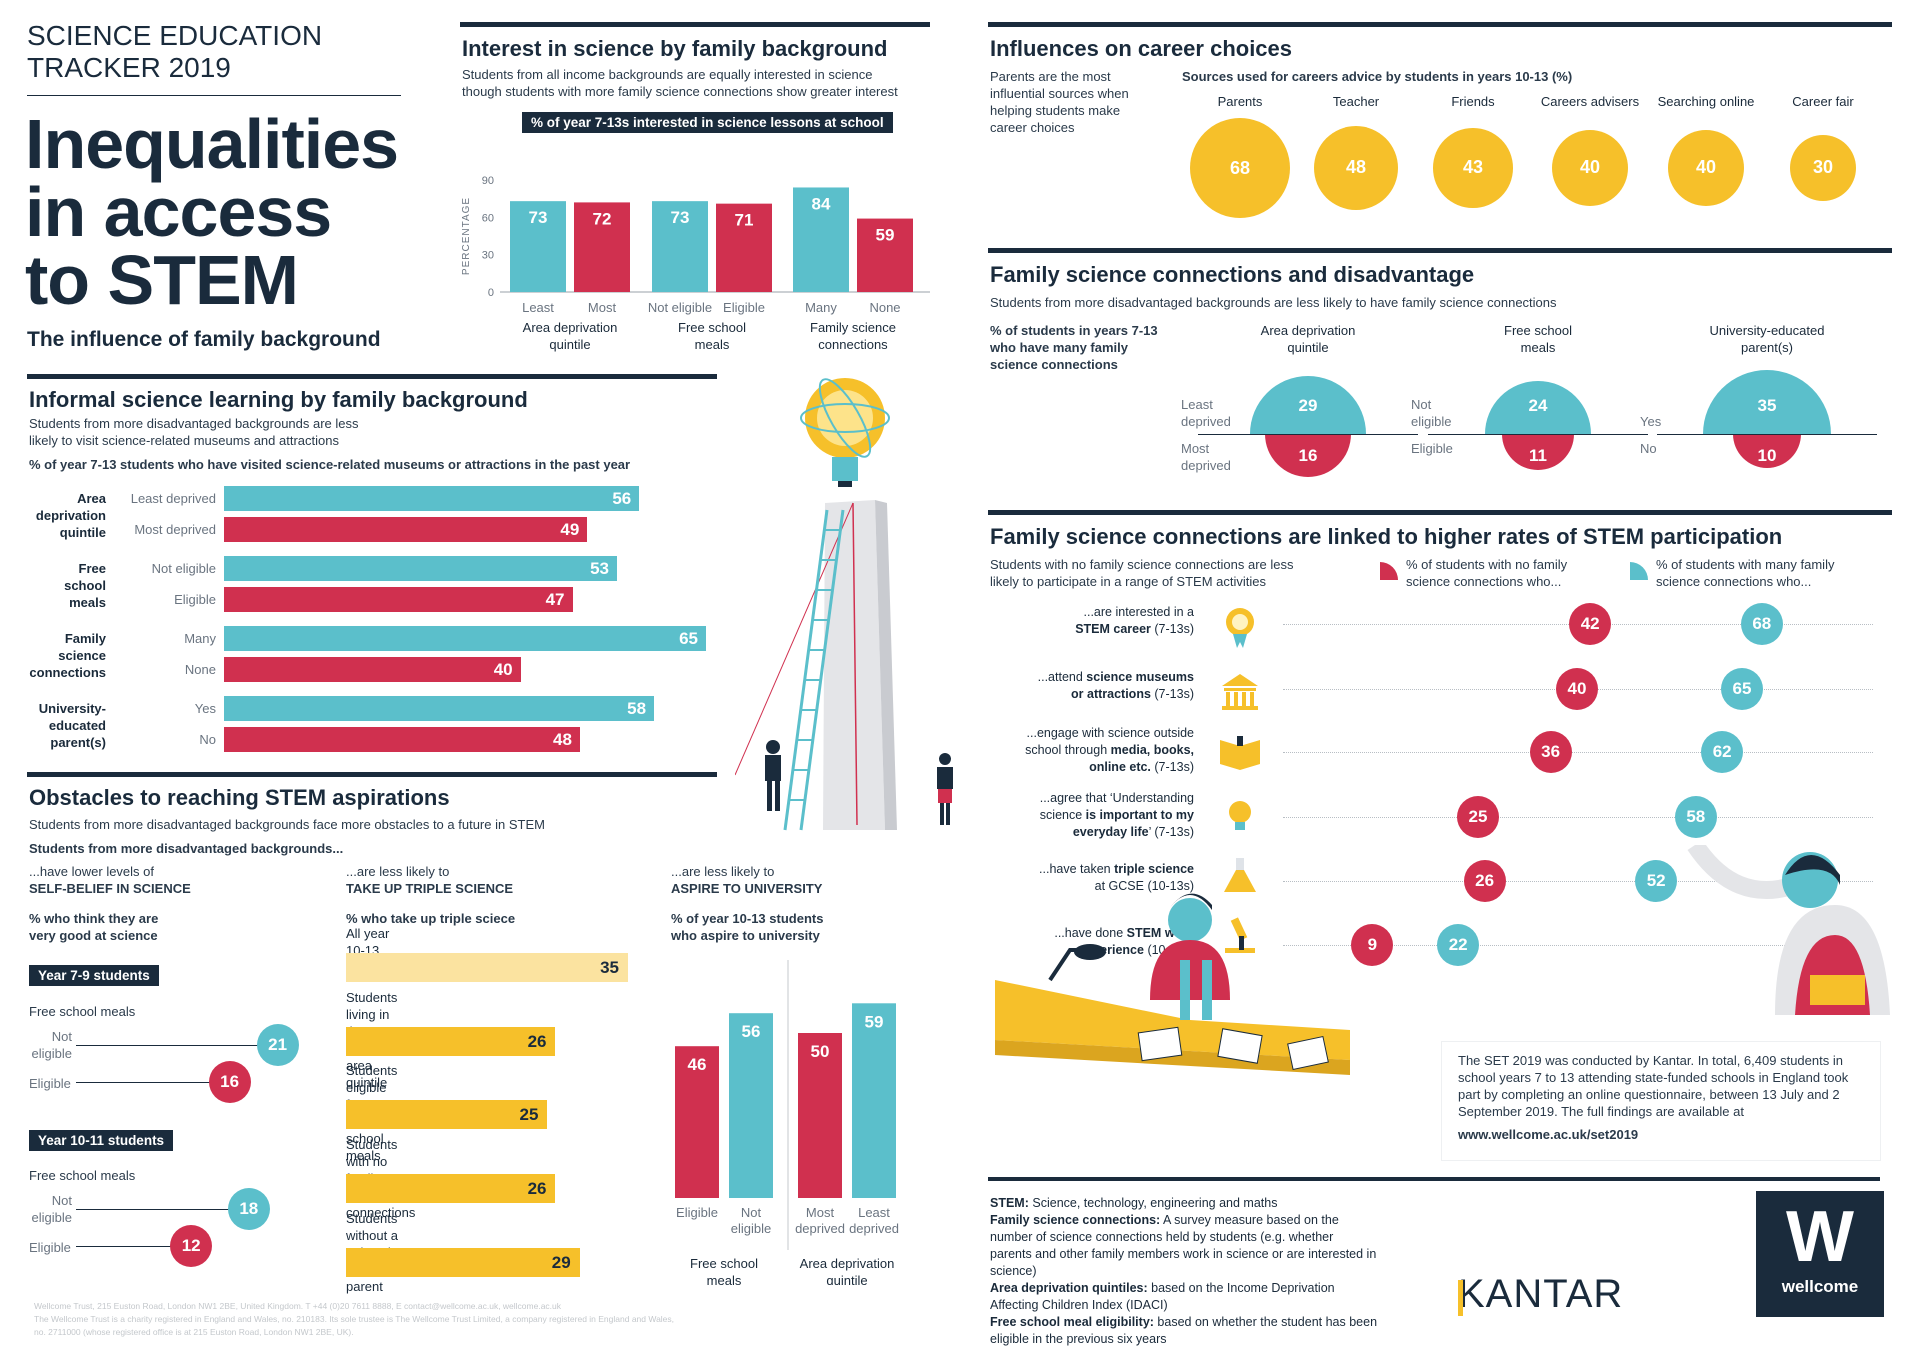  Describe the element at coordinates (1742, 689) in the screenshot. I see `stem-dot-many: 65` at that location.